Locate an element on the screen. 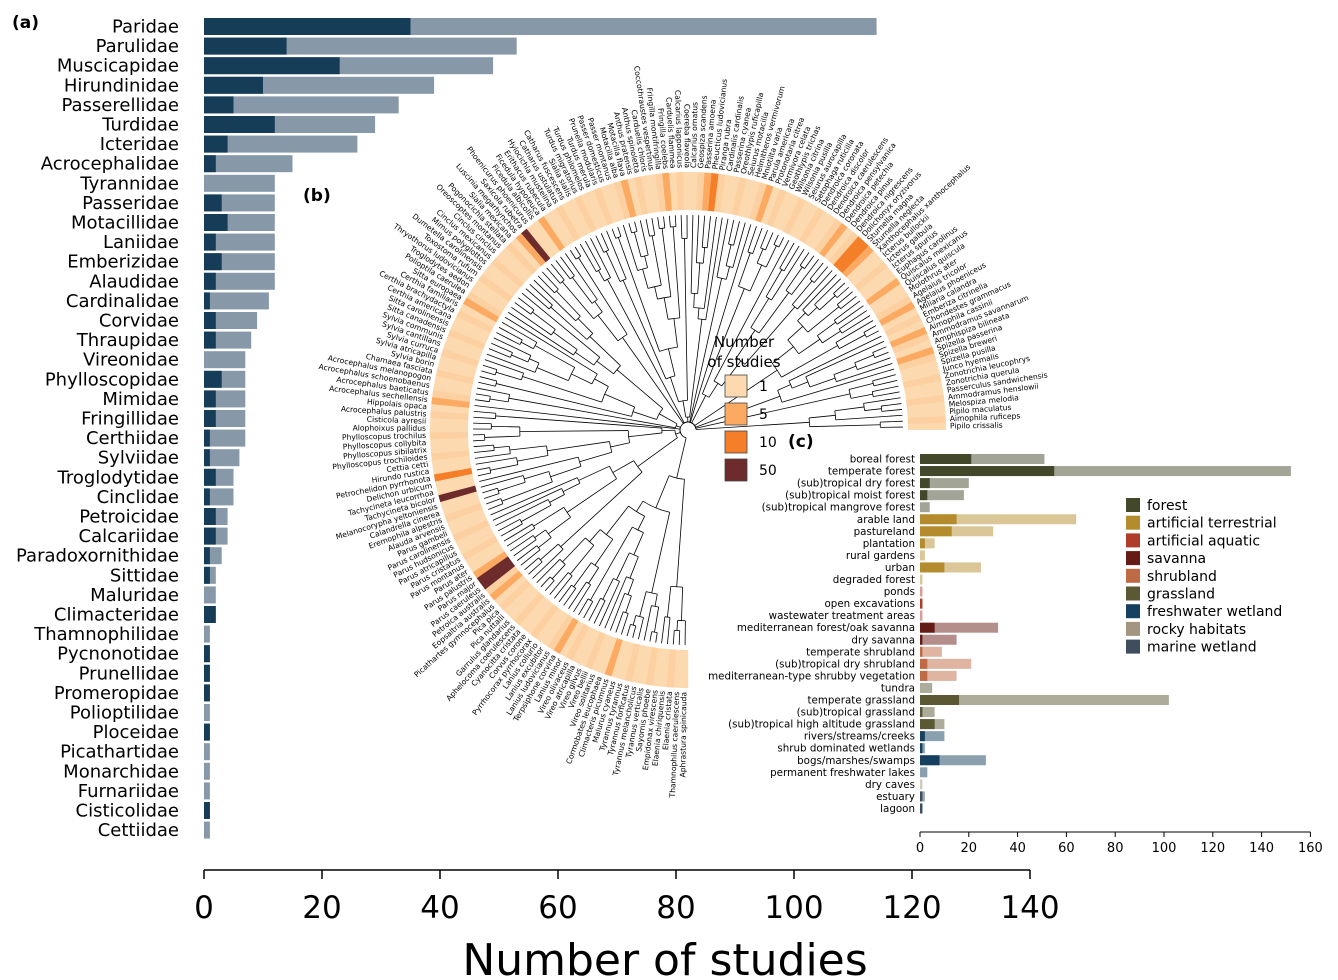 The height and width of the screenshot is (980, 1338). family-label: Mimidae is located at coordinates (140, 399).